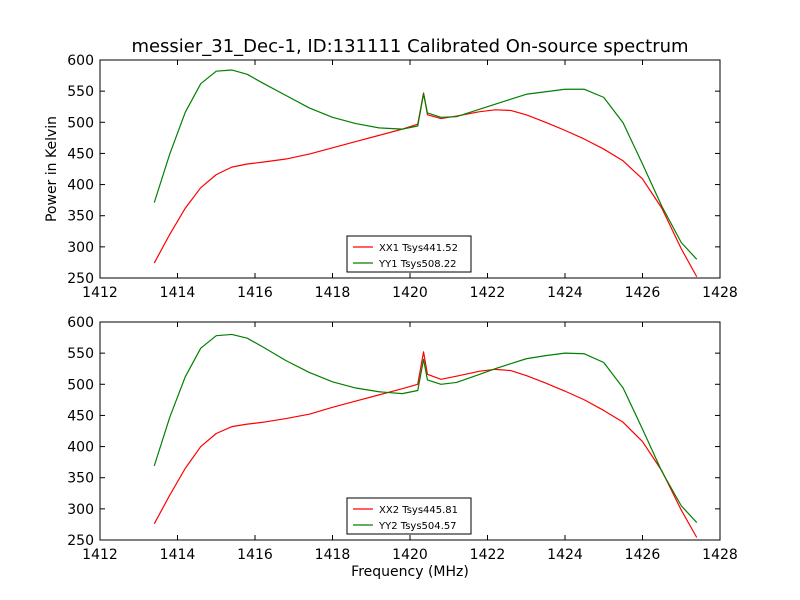 The width and height of the screenshot is (800, 600). Describe the element at coordinates (52, 169) in the screenshot. I see `y-axis-label: Power in Kelvin` at that location.